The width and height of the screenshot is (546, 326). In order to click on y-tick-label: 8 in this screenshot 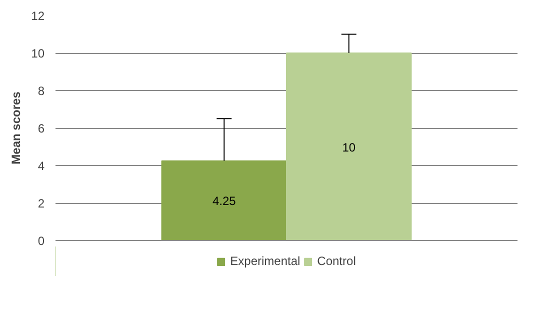, I will do `click(41, 91)`.